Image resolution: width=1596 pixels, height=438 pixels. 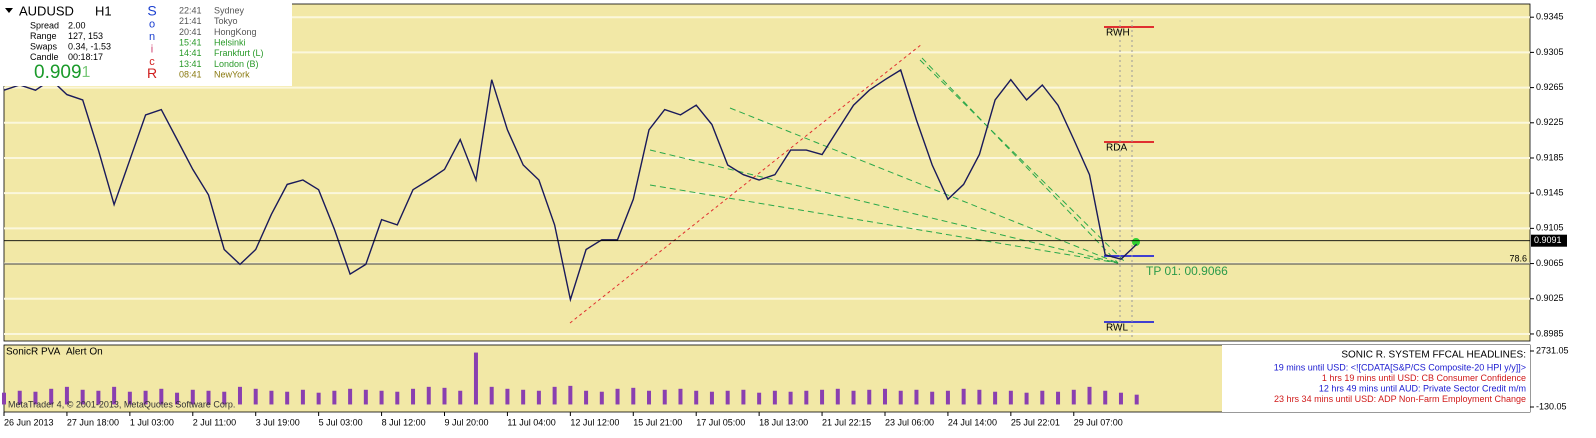 I want to click on session-time: 22:41, so click(x=190, y=10).